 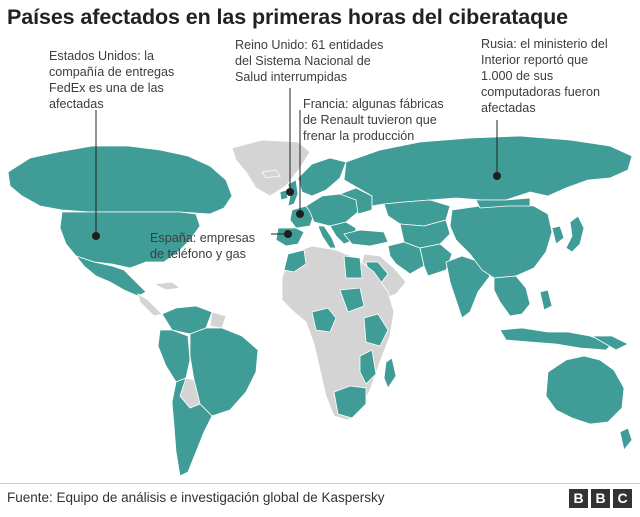 I want to click on greenland-region, so click(x=271, y=168).